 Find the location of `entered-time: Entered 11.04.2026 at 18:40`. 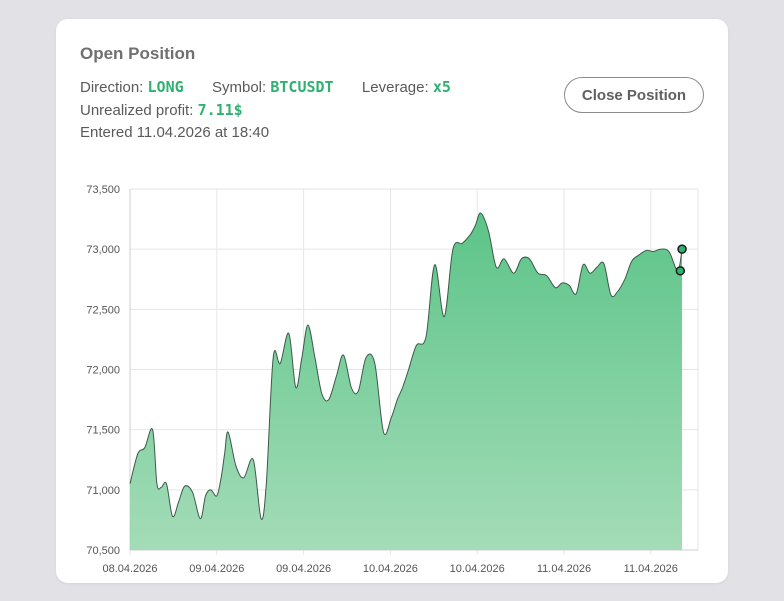

entered-time: Entered 11.04.2026 at 18:40 is located at coordinates (175, 132).